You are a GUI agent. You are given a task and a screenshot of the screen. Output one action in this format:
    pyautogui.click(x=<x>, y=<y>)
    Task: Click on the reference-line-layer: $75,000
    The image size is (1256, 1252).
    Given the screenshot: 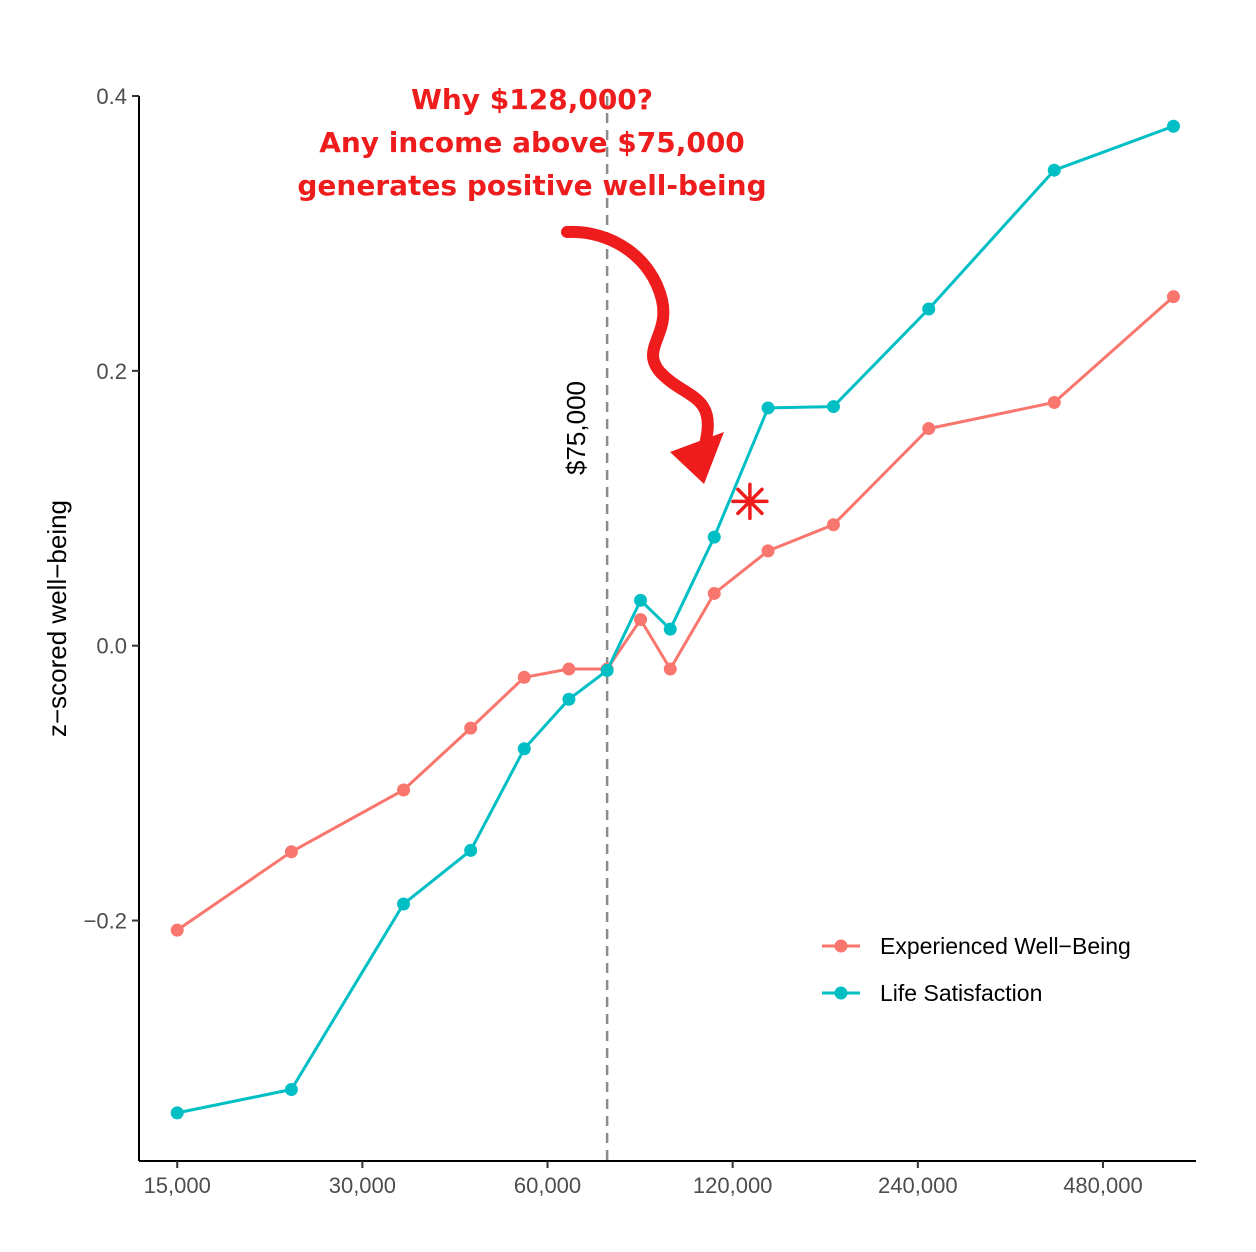 What is the action you would take?
    pyautogui.click(x=585, y=628)
    